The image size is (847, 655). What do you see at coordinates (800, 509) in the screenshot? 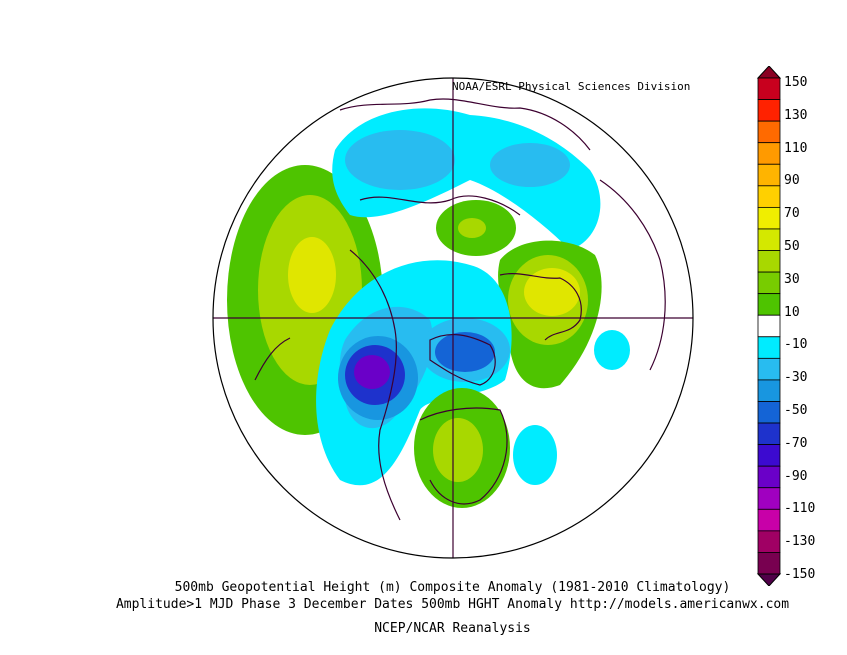
I see `colorbar-label: -110` at bounding box center [800, 509].